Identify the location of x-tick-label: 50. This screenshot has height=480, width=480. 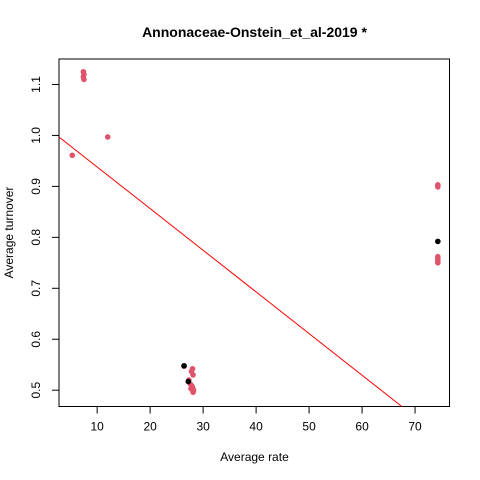
(309, 427).